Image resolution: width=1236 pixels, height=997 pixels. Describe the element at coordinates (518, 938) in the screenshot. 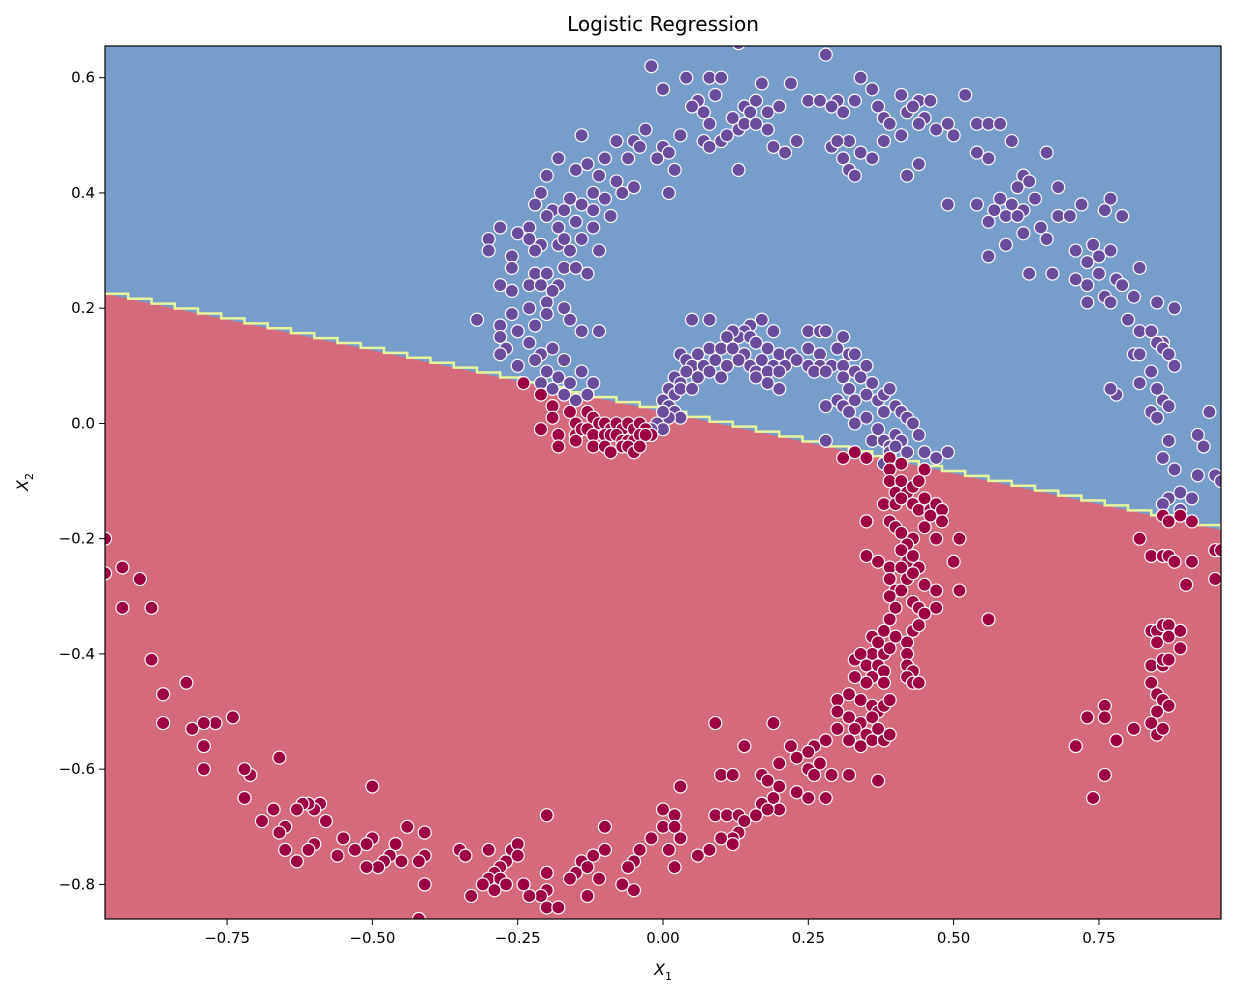

I see `x-tick-label: −0.25` at that location.